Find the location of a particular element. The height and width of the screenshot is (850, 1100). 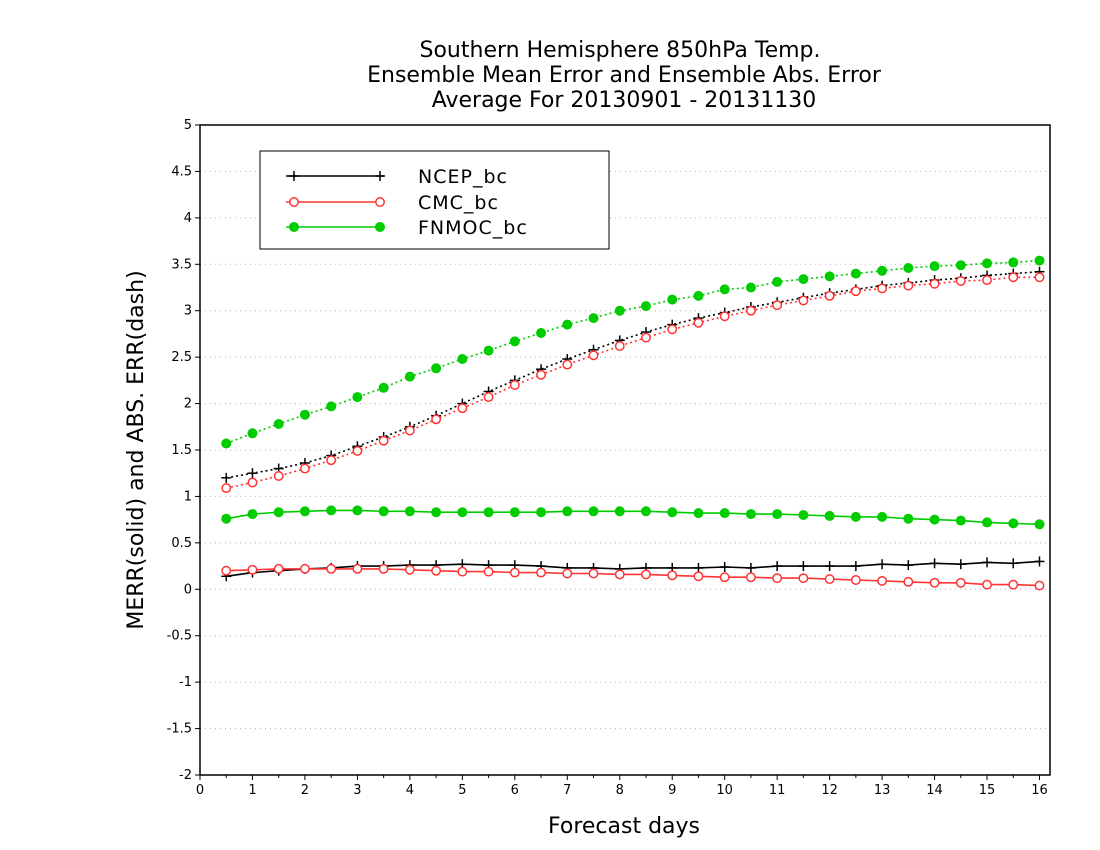

y-axis-label: MERR(solid) and ABS. ERR(dash) is located at coordinates (136, 449).